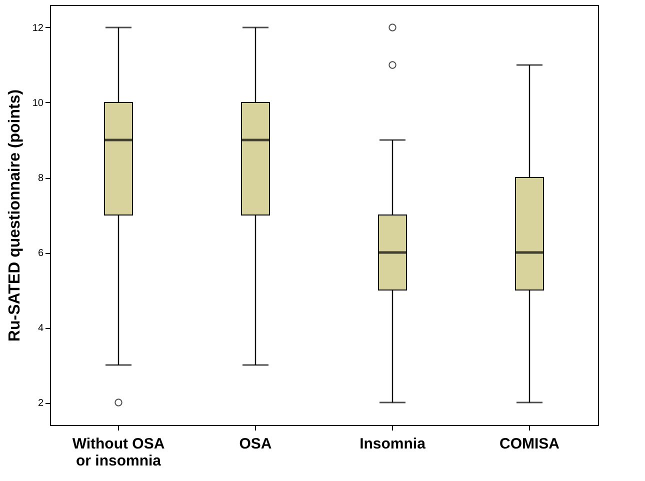 This screenshot has height=481, width=645. Describe the element at coordinates (41, 178) in the screenshot. I see `y-tick-label: 8` at that location.